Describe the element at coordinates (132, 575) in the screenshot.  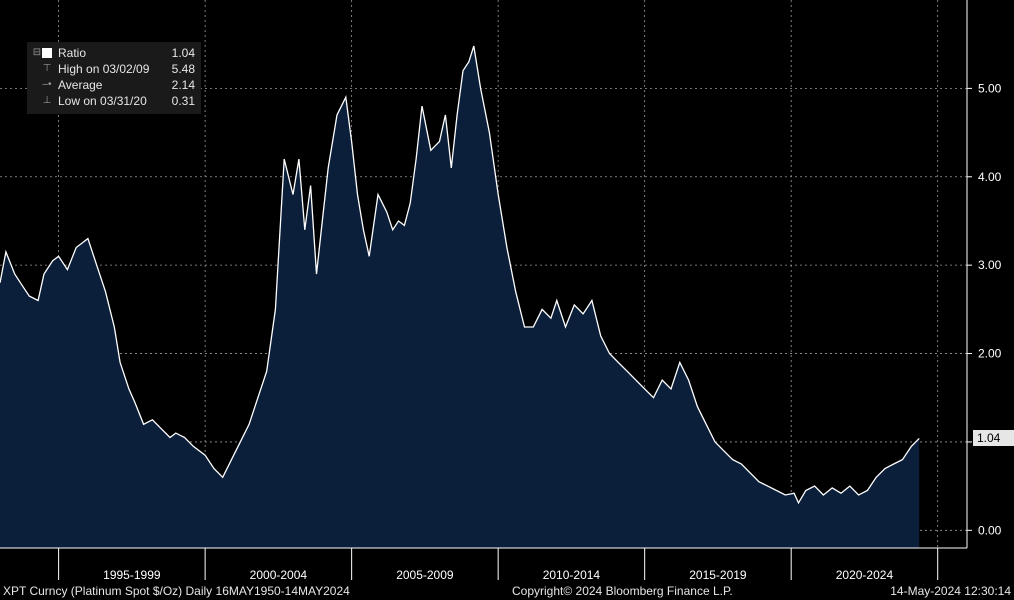
I see `x-period-label: 1995-1999` at that location.